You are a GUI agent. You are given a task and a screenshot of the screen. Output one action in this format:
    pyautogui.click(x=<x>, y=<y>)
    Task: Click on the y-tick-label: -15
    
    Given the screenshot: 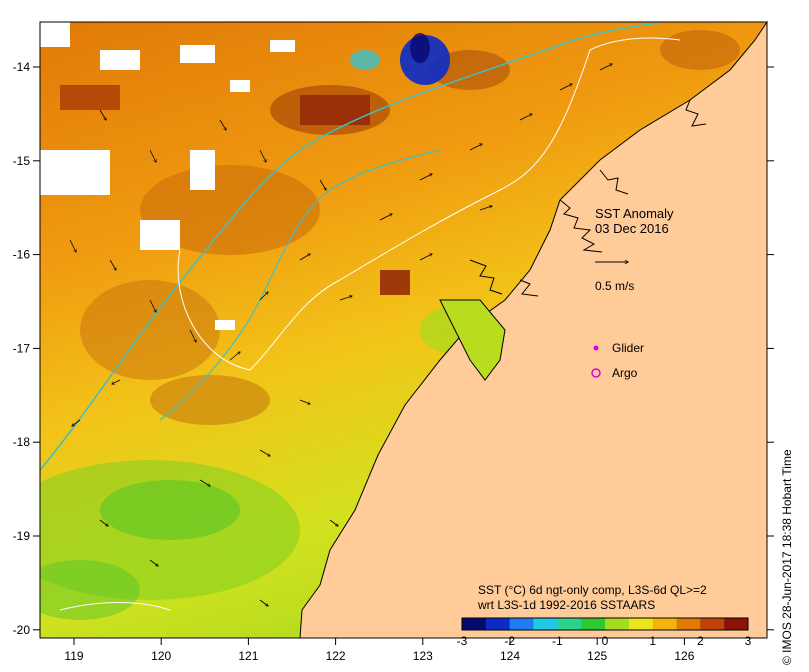 What is the action you would take?
    pyautogui.click(x=22, y=161)
    